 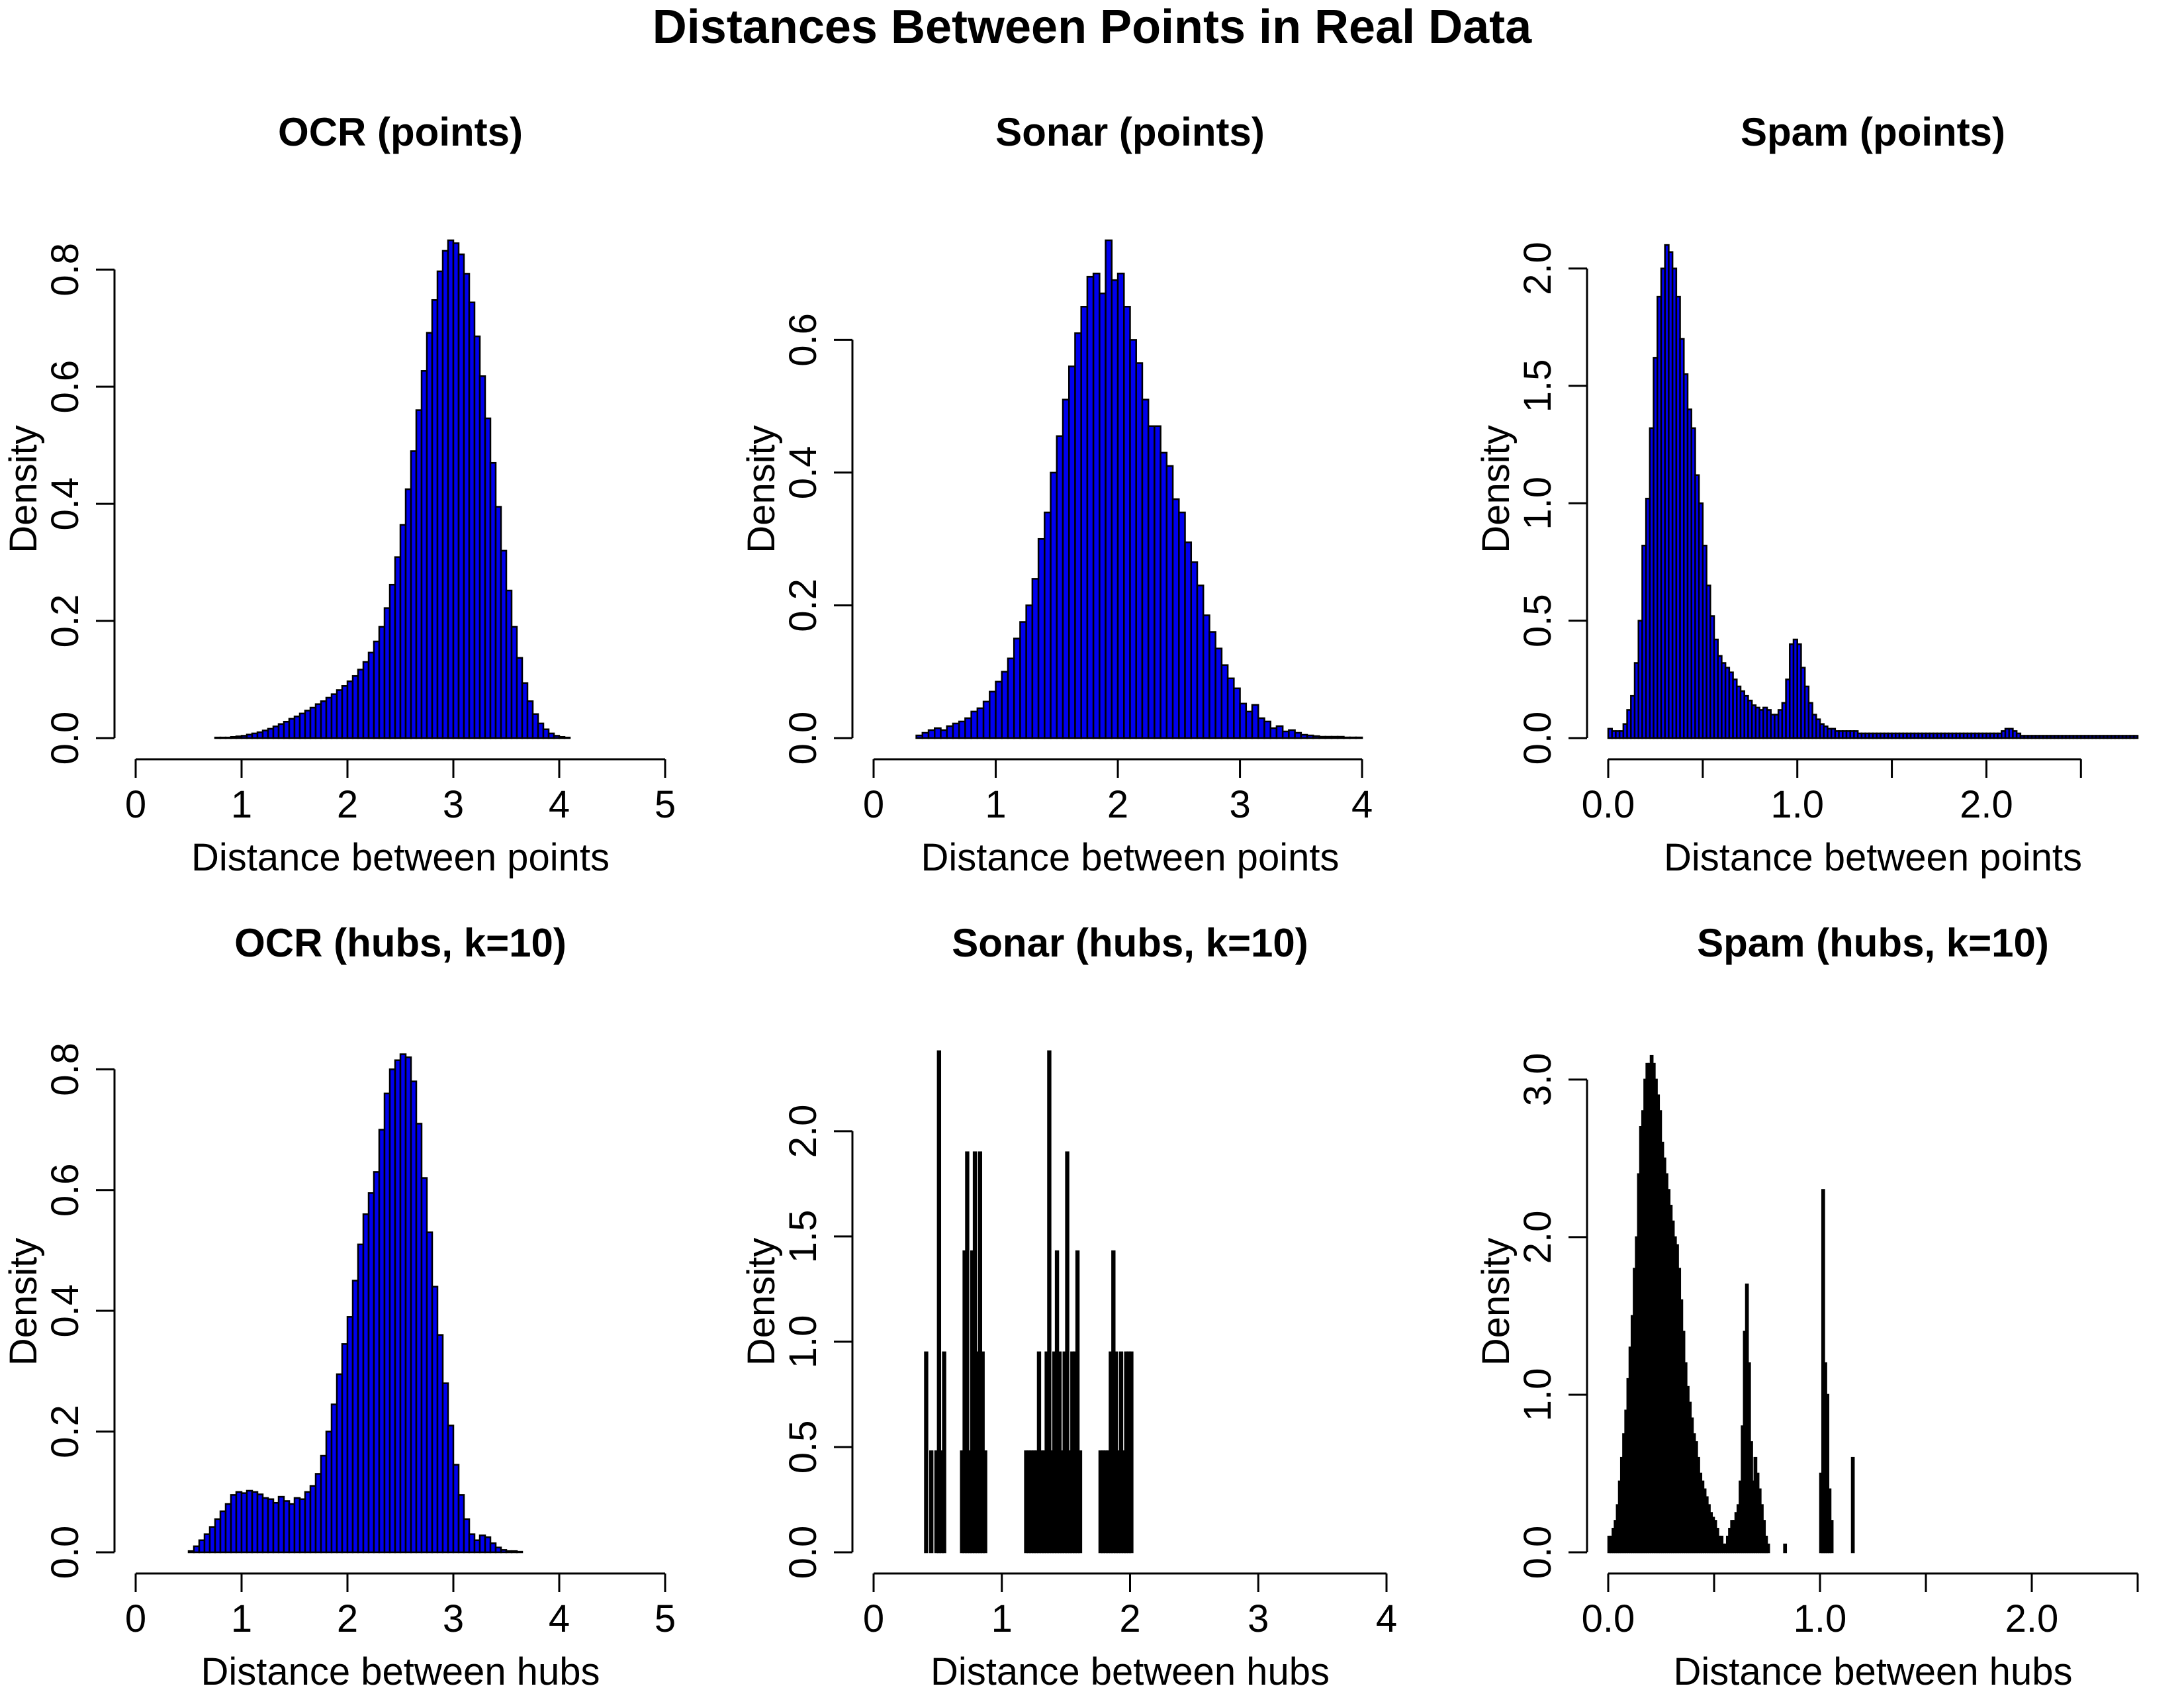 I want to click on panel-title: Spam (points), so click(x=1873, y=132).